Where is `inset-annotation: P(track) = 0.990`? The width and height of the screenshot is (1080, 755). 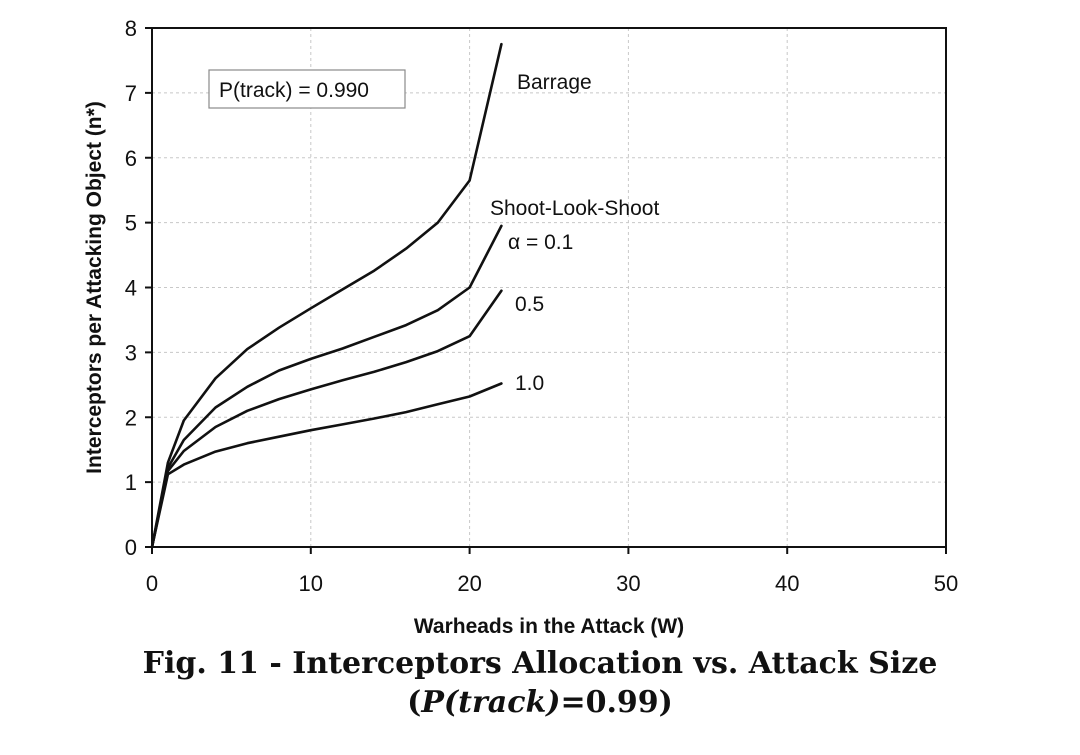 inset-annotation: P(track) = 0.990 is located at coordinates (307, 89).